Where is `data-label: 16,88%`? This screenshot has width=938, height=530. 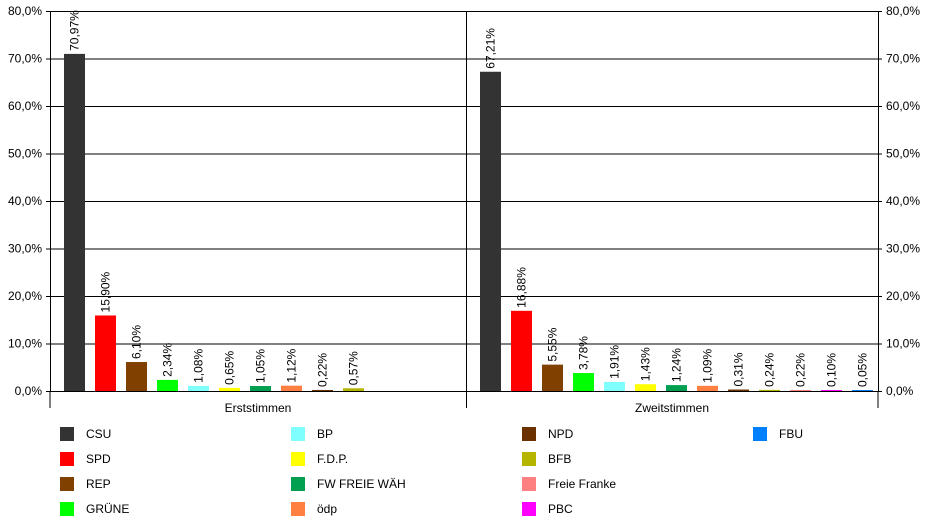 data-label: 16,88% is located at coordinates (522, 287).